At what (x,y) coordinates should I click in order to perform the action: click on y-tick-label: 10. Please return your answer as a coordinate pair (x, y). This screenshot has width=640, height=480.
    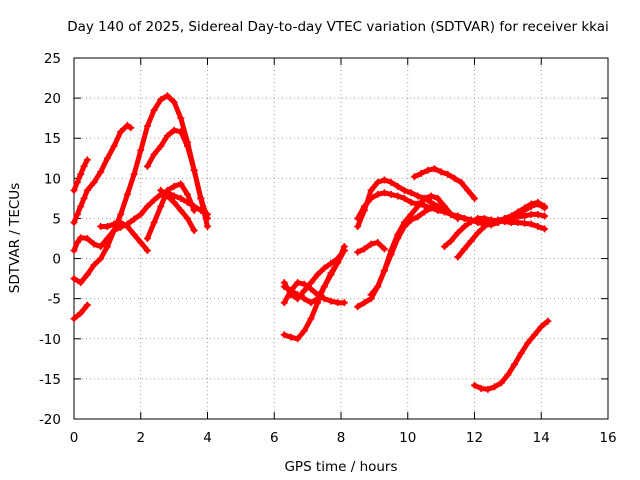
    Looking at the image, I should click on (52, 179).